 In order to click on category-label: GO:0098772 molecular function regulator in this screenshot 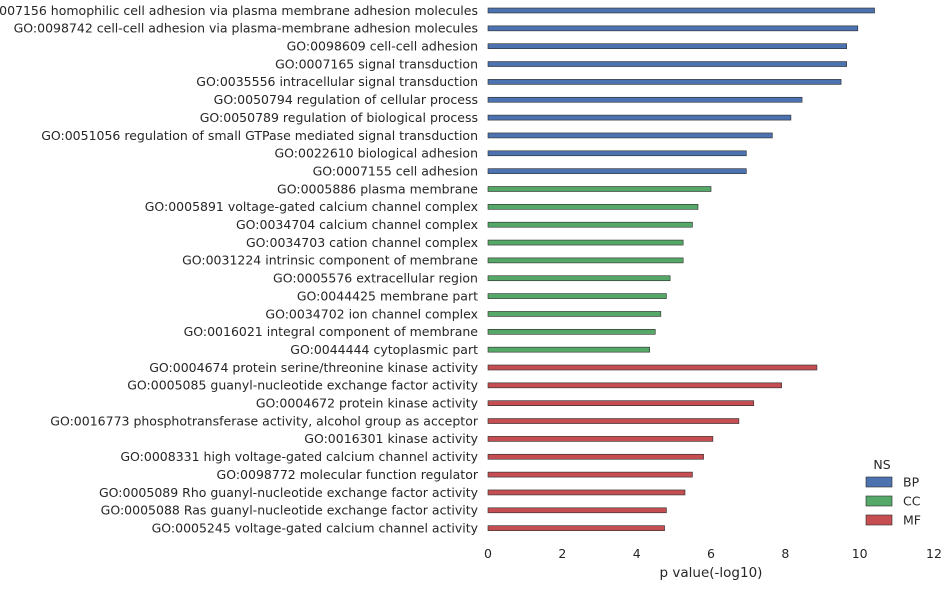, I will do `click(348, 474)`.